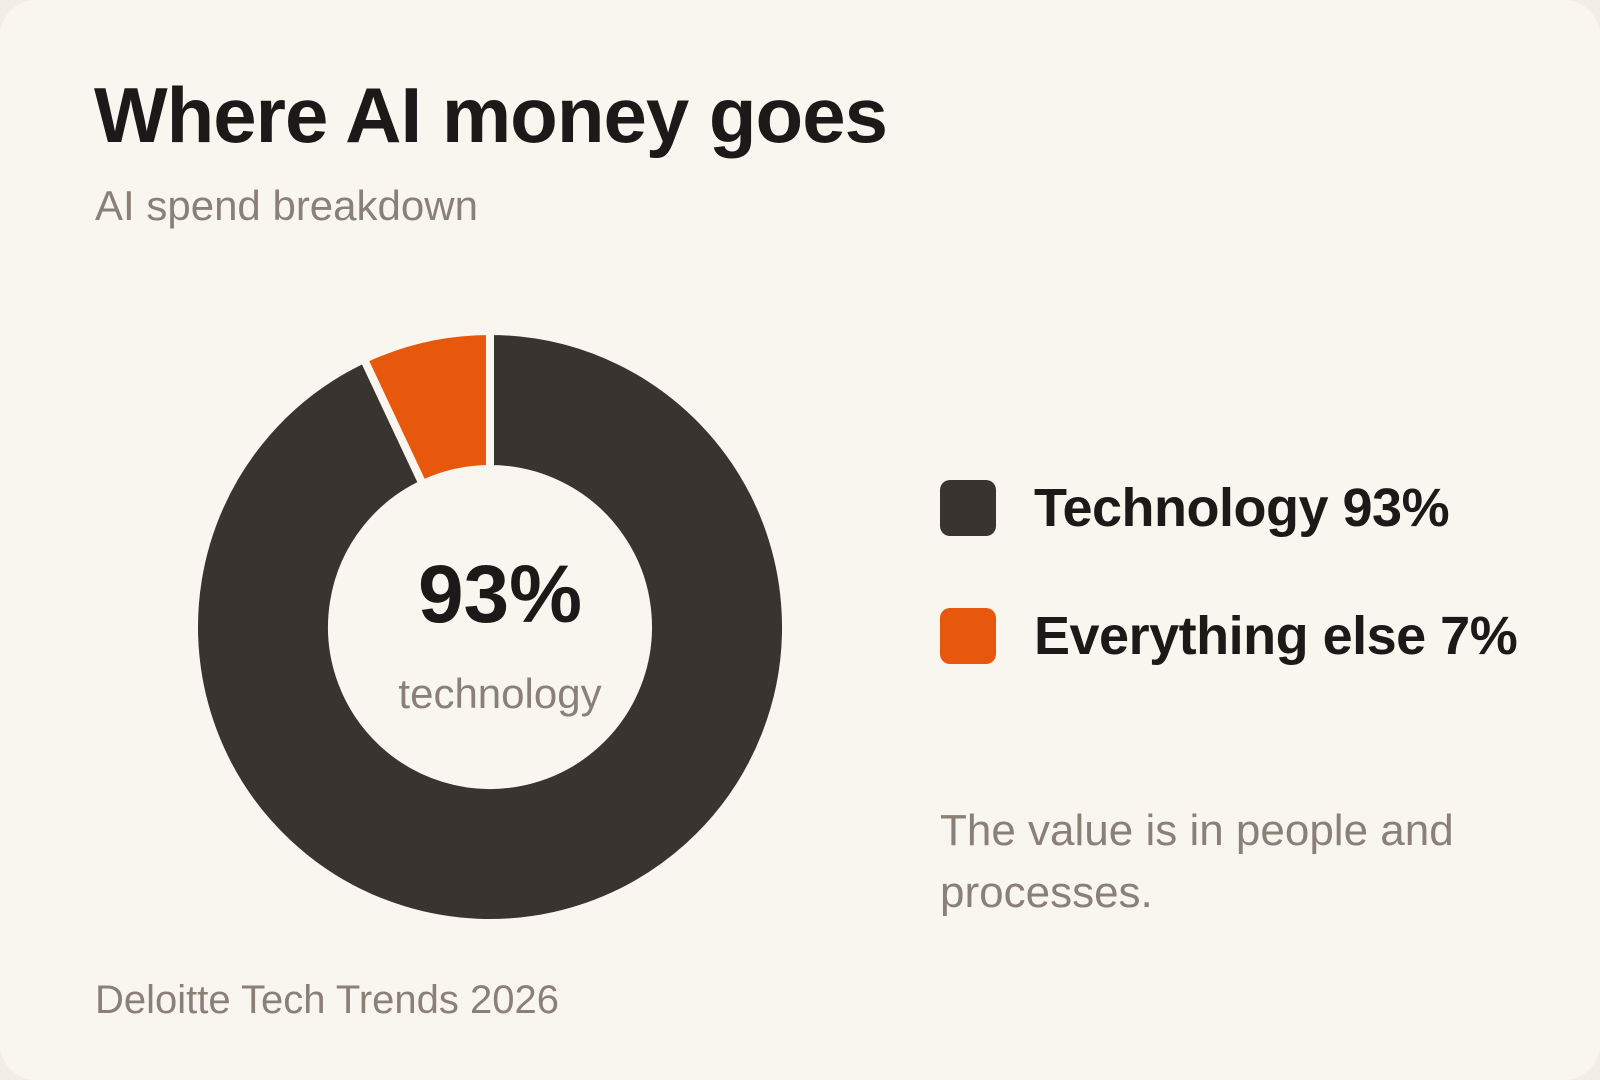 Image resolution: width=1600 pixels, height=1080 pixels. What do you see at coordinates (968, 508) in the screenshot?
I see `legend-swatch-technology` at bounding box center [968, 508].